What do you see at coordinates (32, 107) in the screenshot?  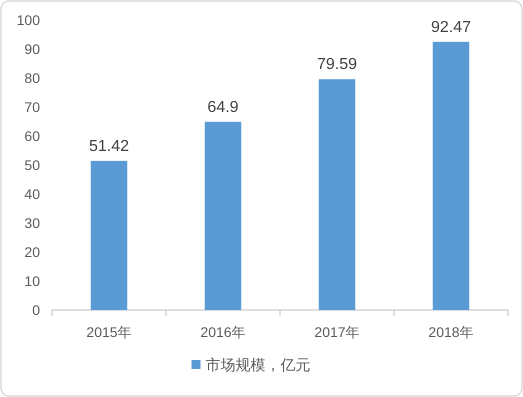 I see `y-tick-label: 70` at bounding box center [32, 107].